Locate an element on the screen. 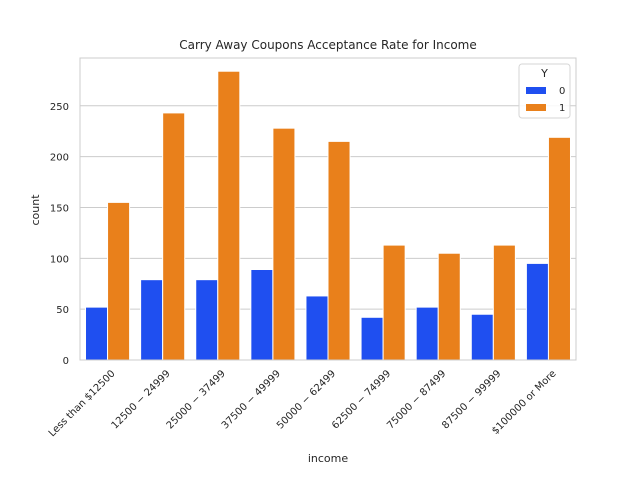  x-tick-label: 25000 − 37499 is located at coordinates (196, 399).